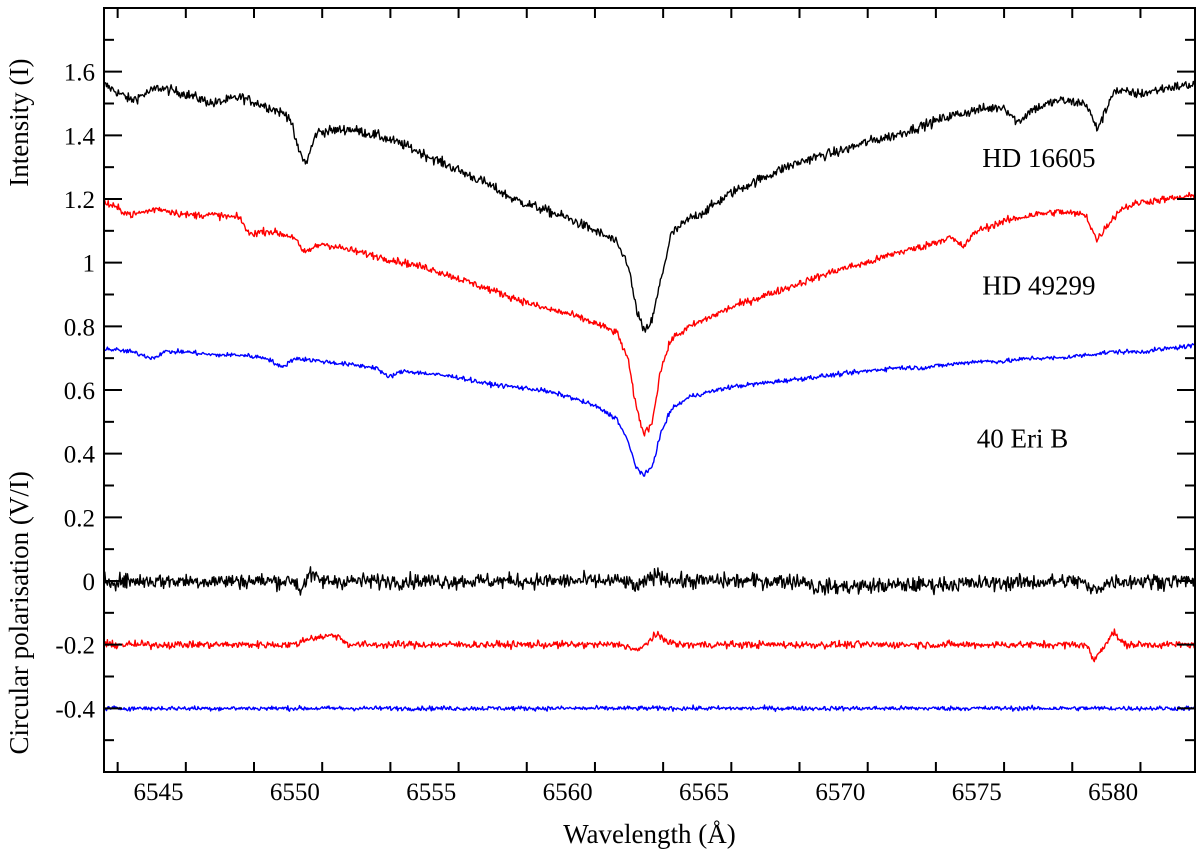 This screenshot has width=1200, height=854. I want to click on x-tick-label: 6545, so click(159, 792).